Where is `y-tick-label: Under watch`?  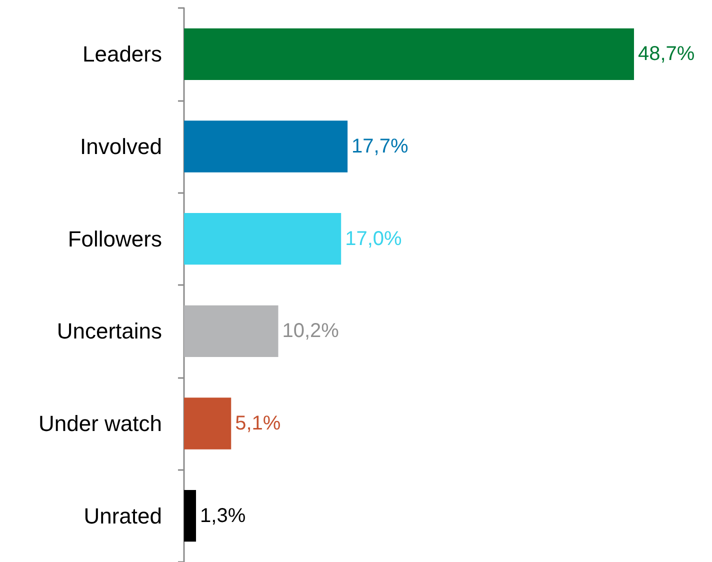
y-tick-label: Under watch is located at coordinates (100, 423).